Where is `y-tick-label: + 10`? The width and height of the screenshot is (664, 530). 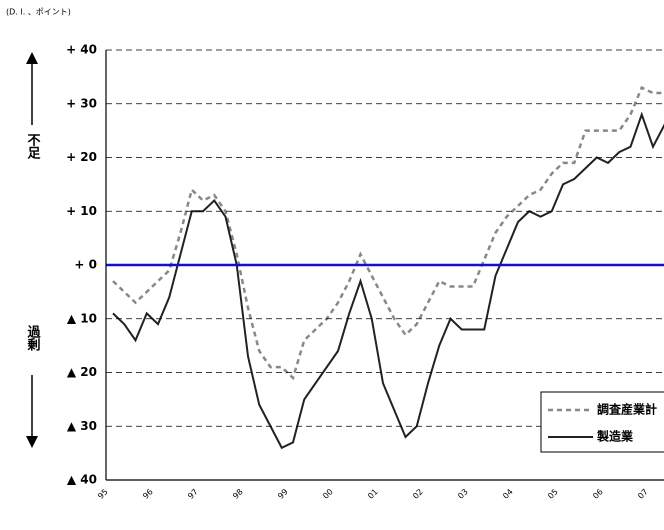 y-tick-label: + 10 is located at coordinates (81, 211).